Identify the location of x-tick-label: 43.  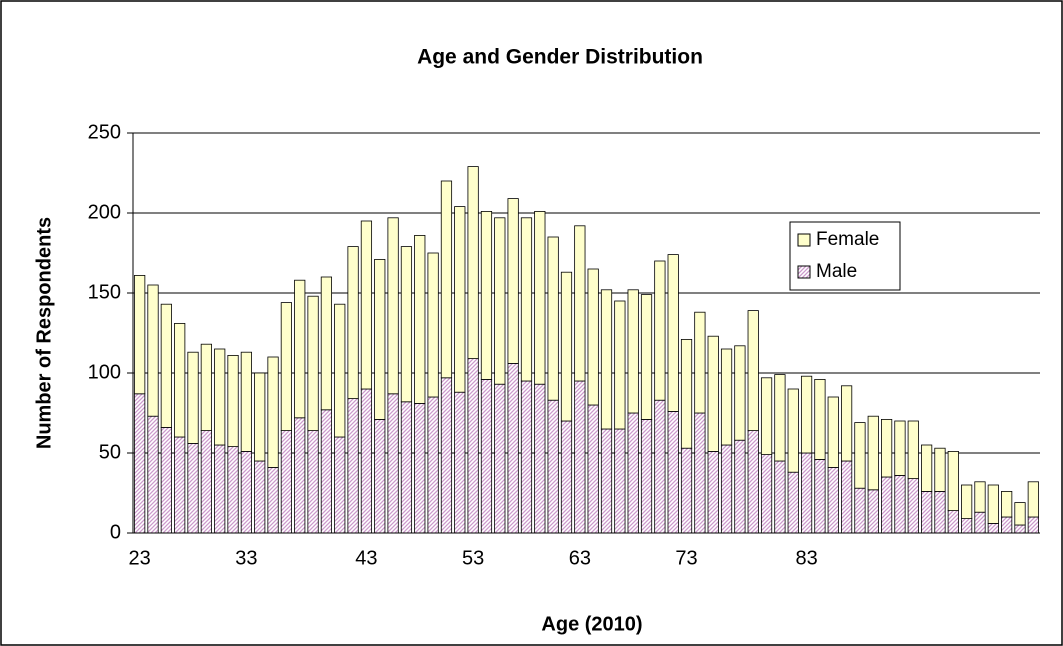
(366, 558).